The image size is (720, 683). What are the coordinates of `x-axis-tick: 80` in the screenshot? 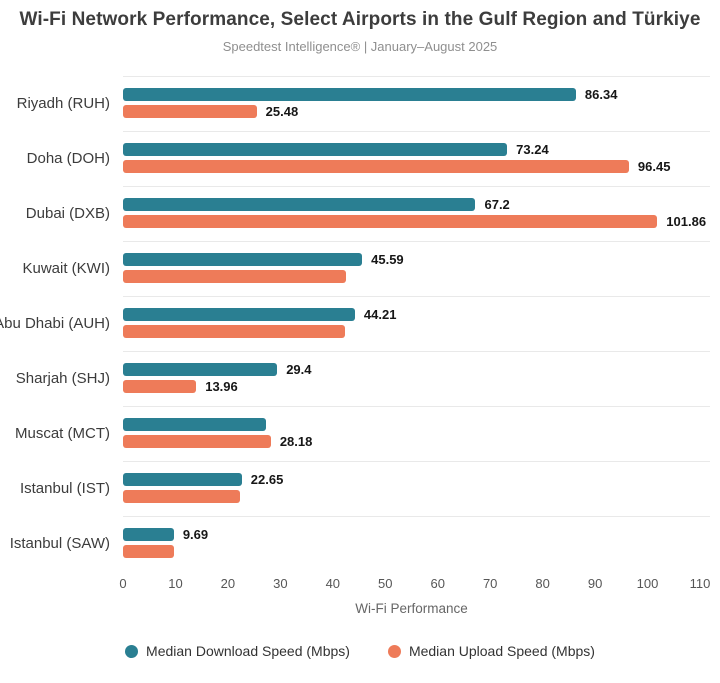 It's located at (542, 583).